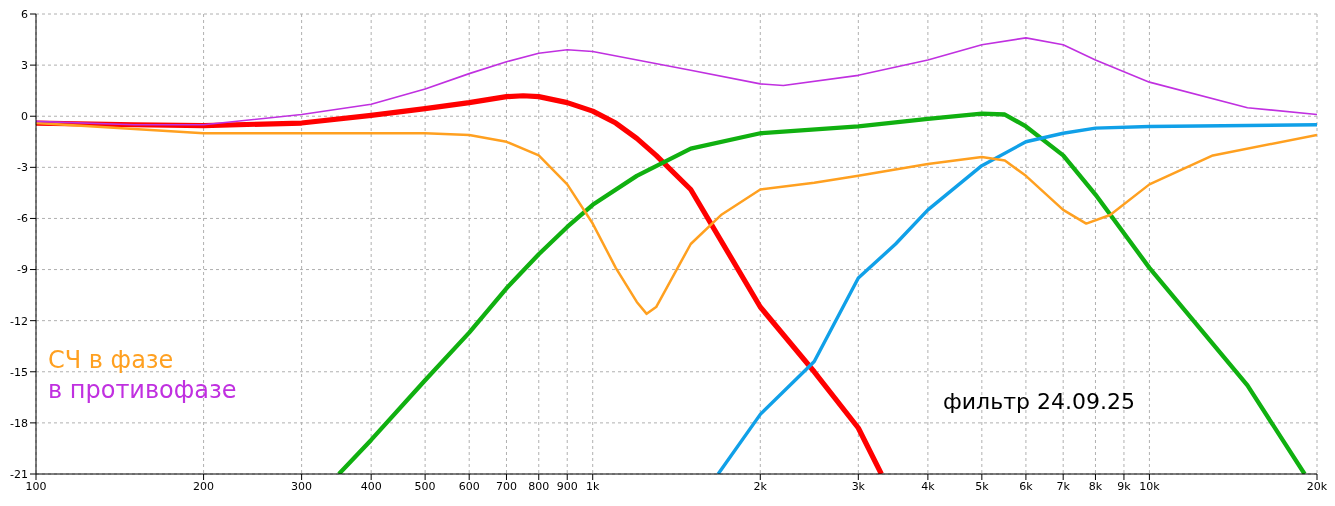 This screenshot has height=506, width=1335. I want to click on y-tick-label: -21, so click(19, 474).